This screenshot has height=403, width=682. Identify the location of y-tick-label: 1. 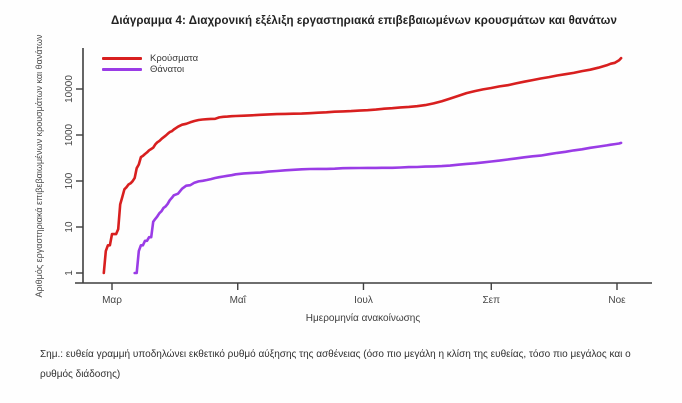
(69, 273).